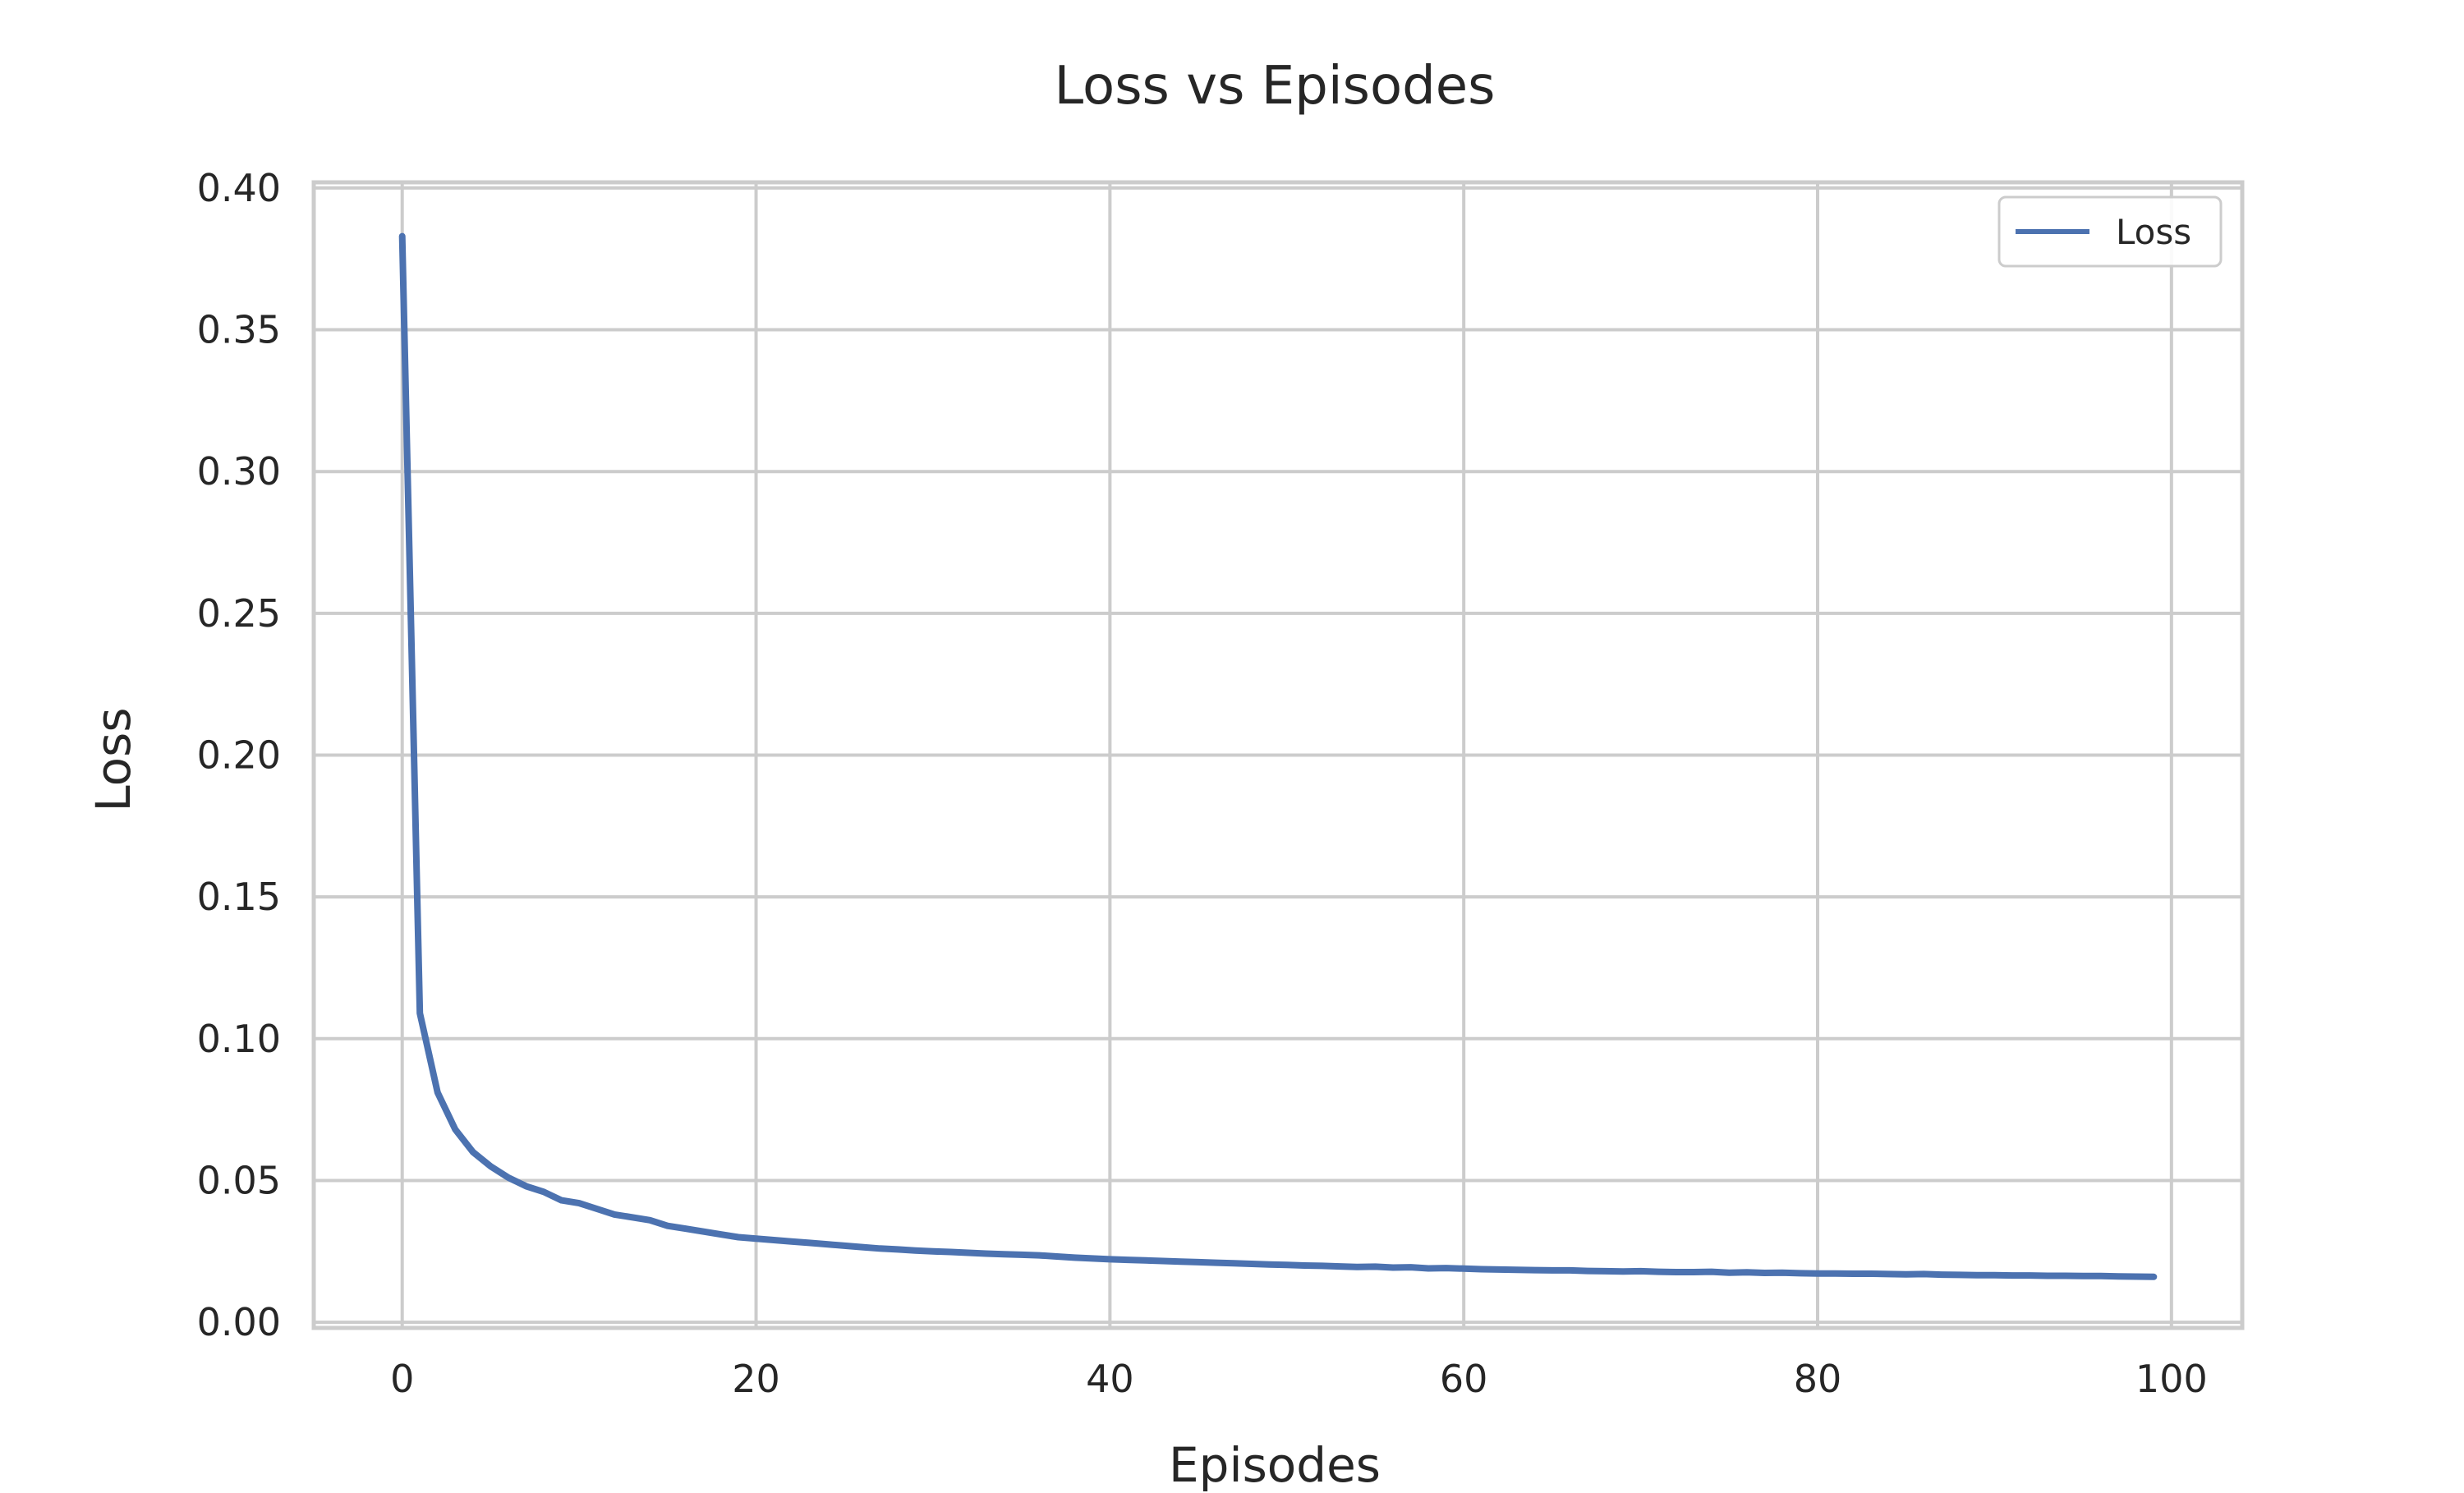 The width and height of the screenshot is (2464, 1493). Describe the element at coordinates (239, 613) in the screenshot. I see `y-tick-label: 0.25` at that location.